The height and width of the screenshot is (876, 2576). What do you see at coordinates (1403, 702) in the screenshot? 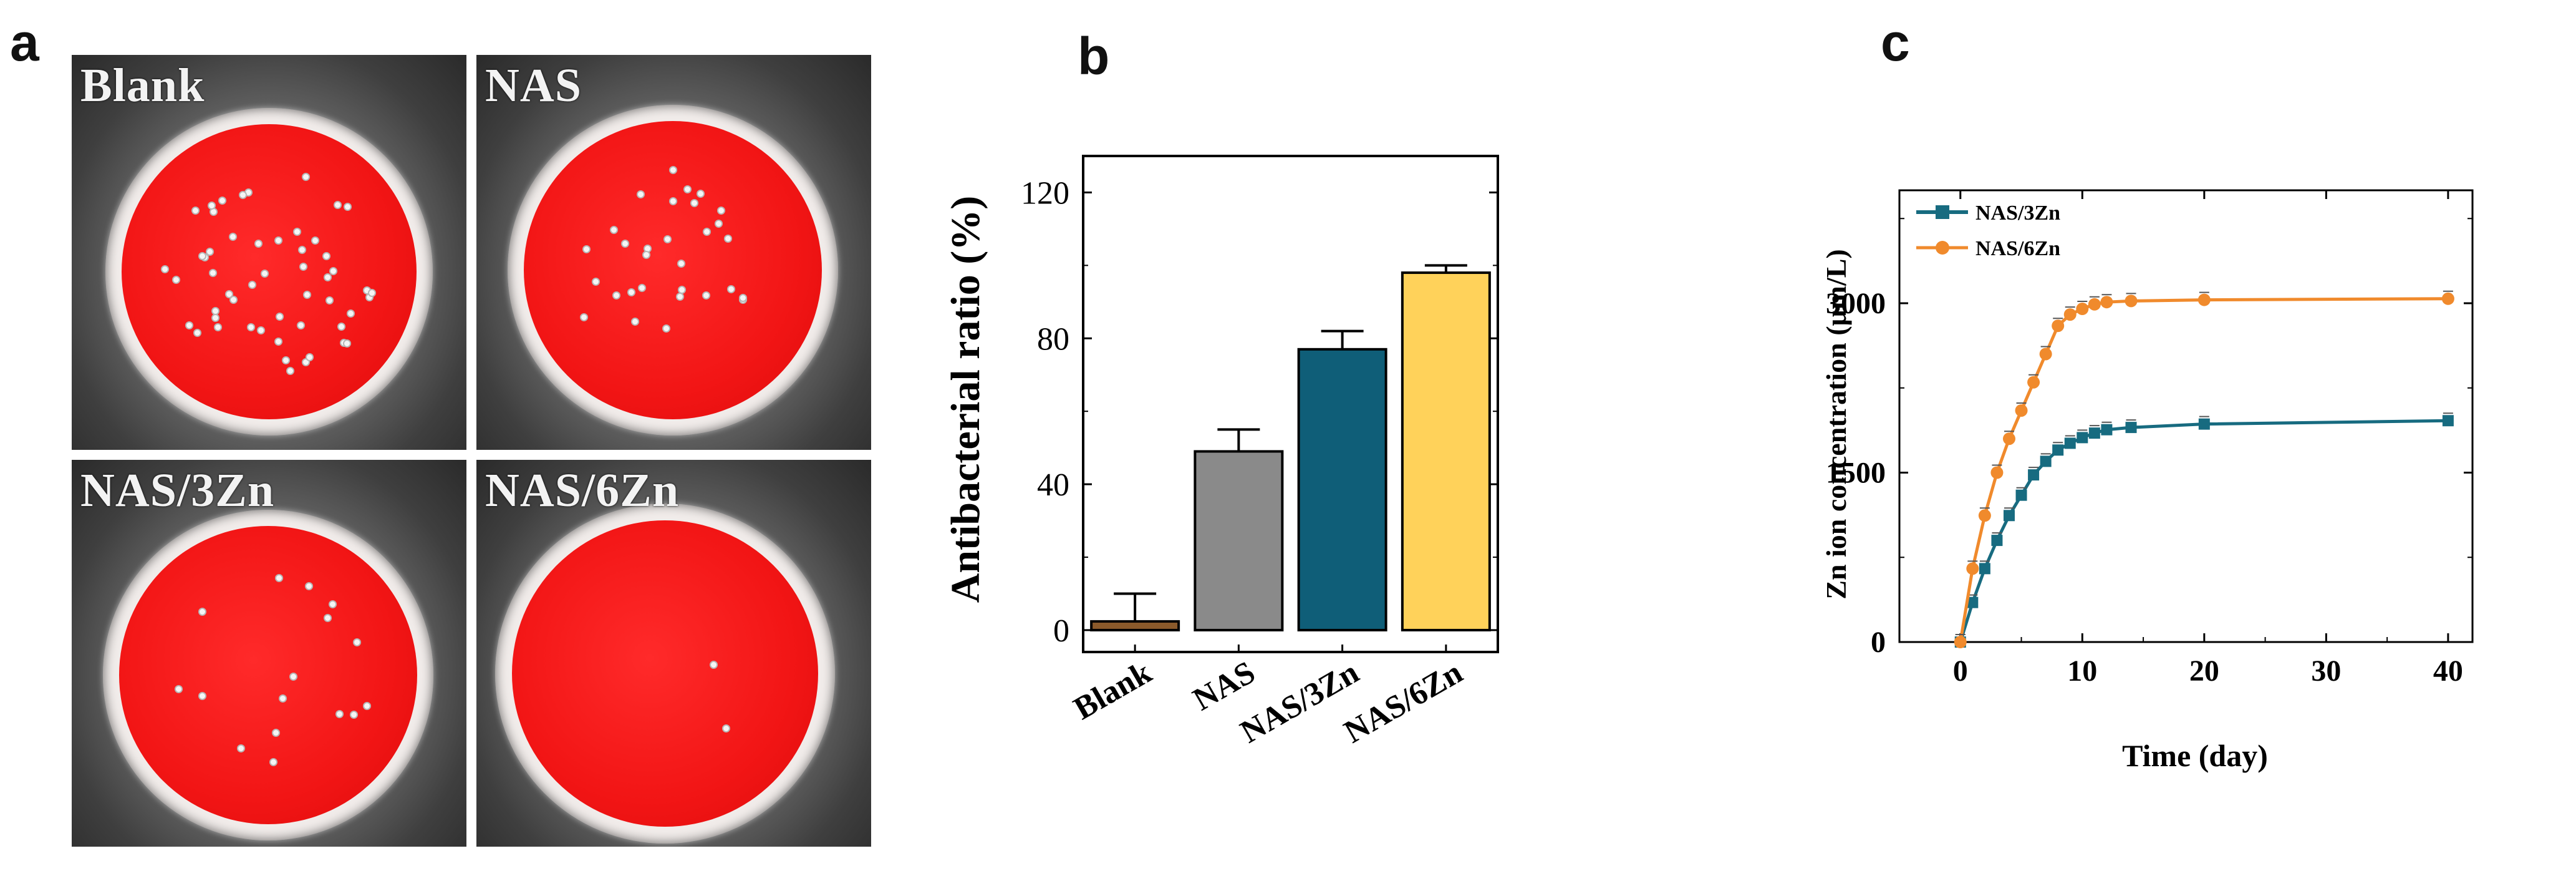
I see `bar-category-label: NAS/6Zn` at bounding box center [1403, 702].